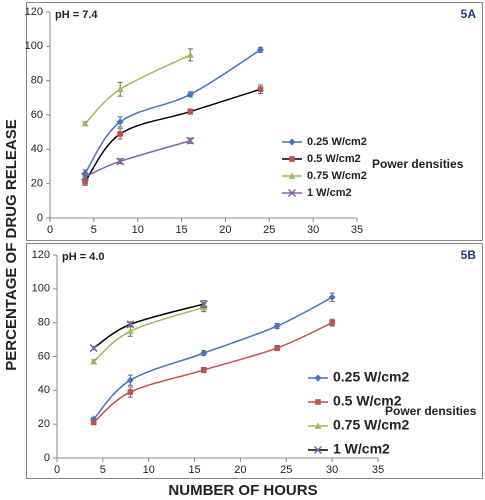 The height and width of the screenshot is (500, 485). Describe the element at coordinates (469, 14) in the screenshot. I see `panel-label: 5A` at that location.